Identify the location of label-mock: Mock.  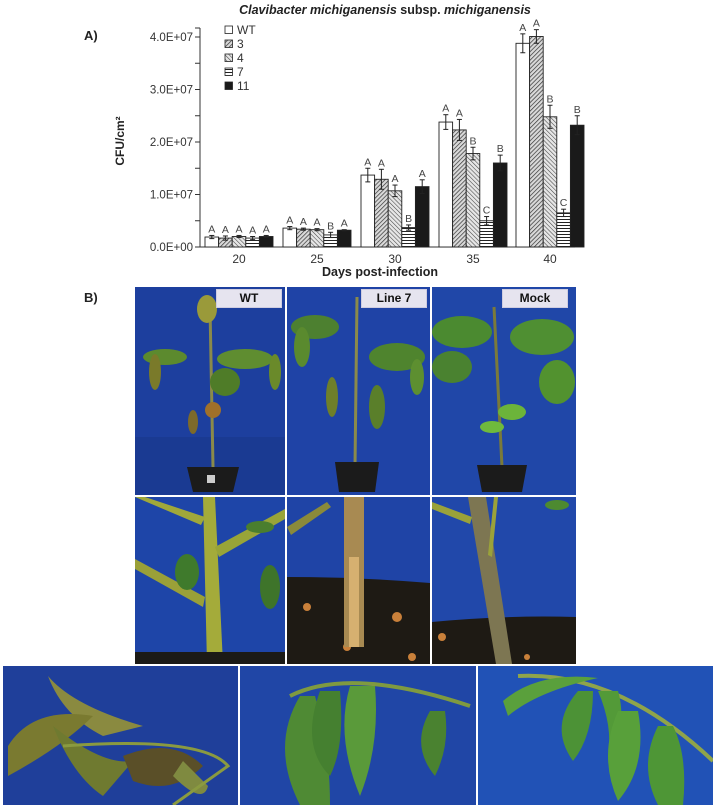
(535, 298).